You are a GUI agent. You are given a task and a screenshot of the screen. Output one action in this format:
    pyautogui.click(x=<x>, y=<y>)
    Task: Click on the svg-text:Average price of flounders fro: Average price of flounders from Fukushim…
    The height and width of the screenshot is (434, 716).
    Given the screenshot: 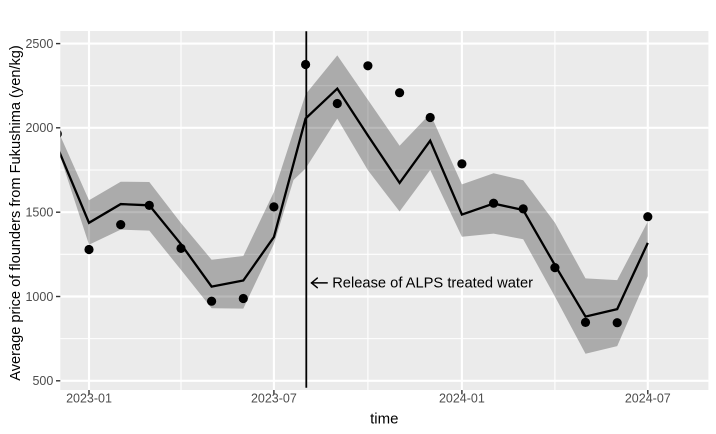 What is the action you would take?
    pyautogui.click(x=16, y=213)
    